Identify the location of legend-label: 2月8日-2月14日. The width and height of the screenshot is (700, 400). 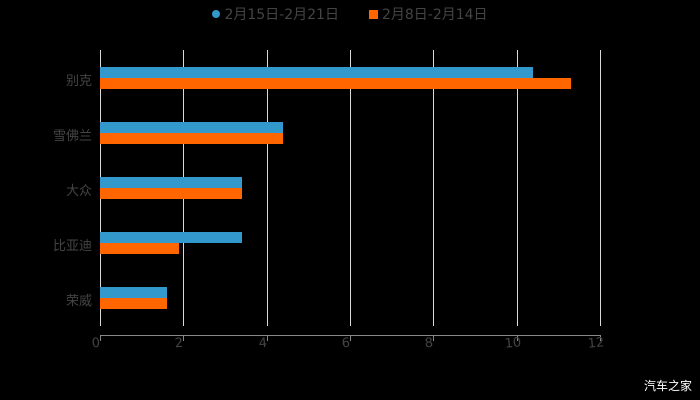
(434, 15).